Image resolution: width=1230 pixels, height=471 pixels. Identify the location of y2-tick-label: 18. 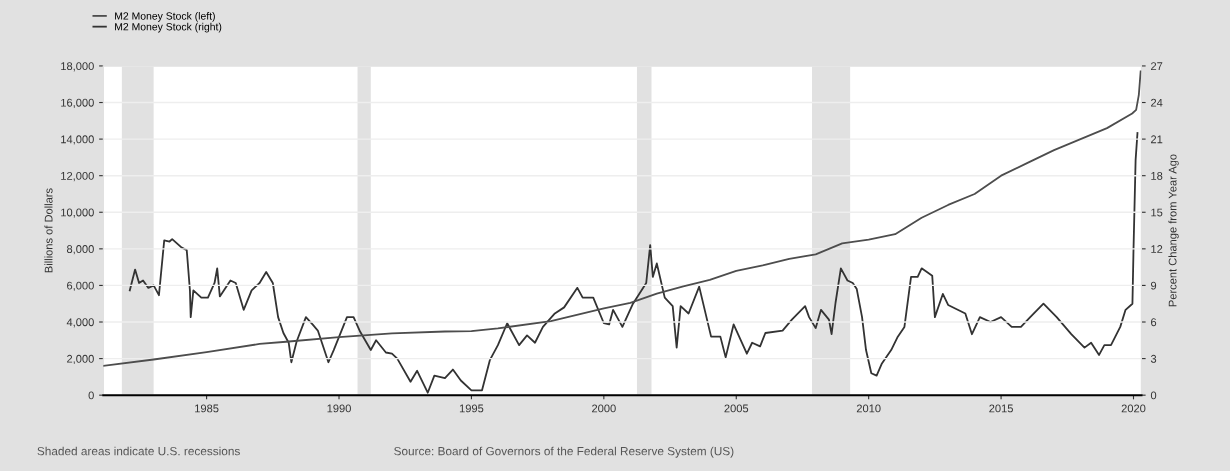
(1157, 175).